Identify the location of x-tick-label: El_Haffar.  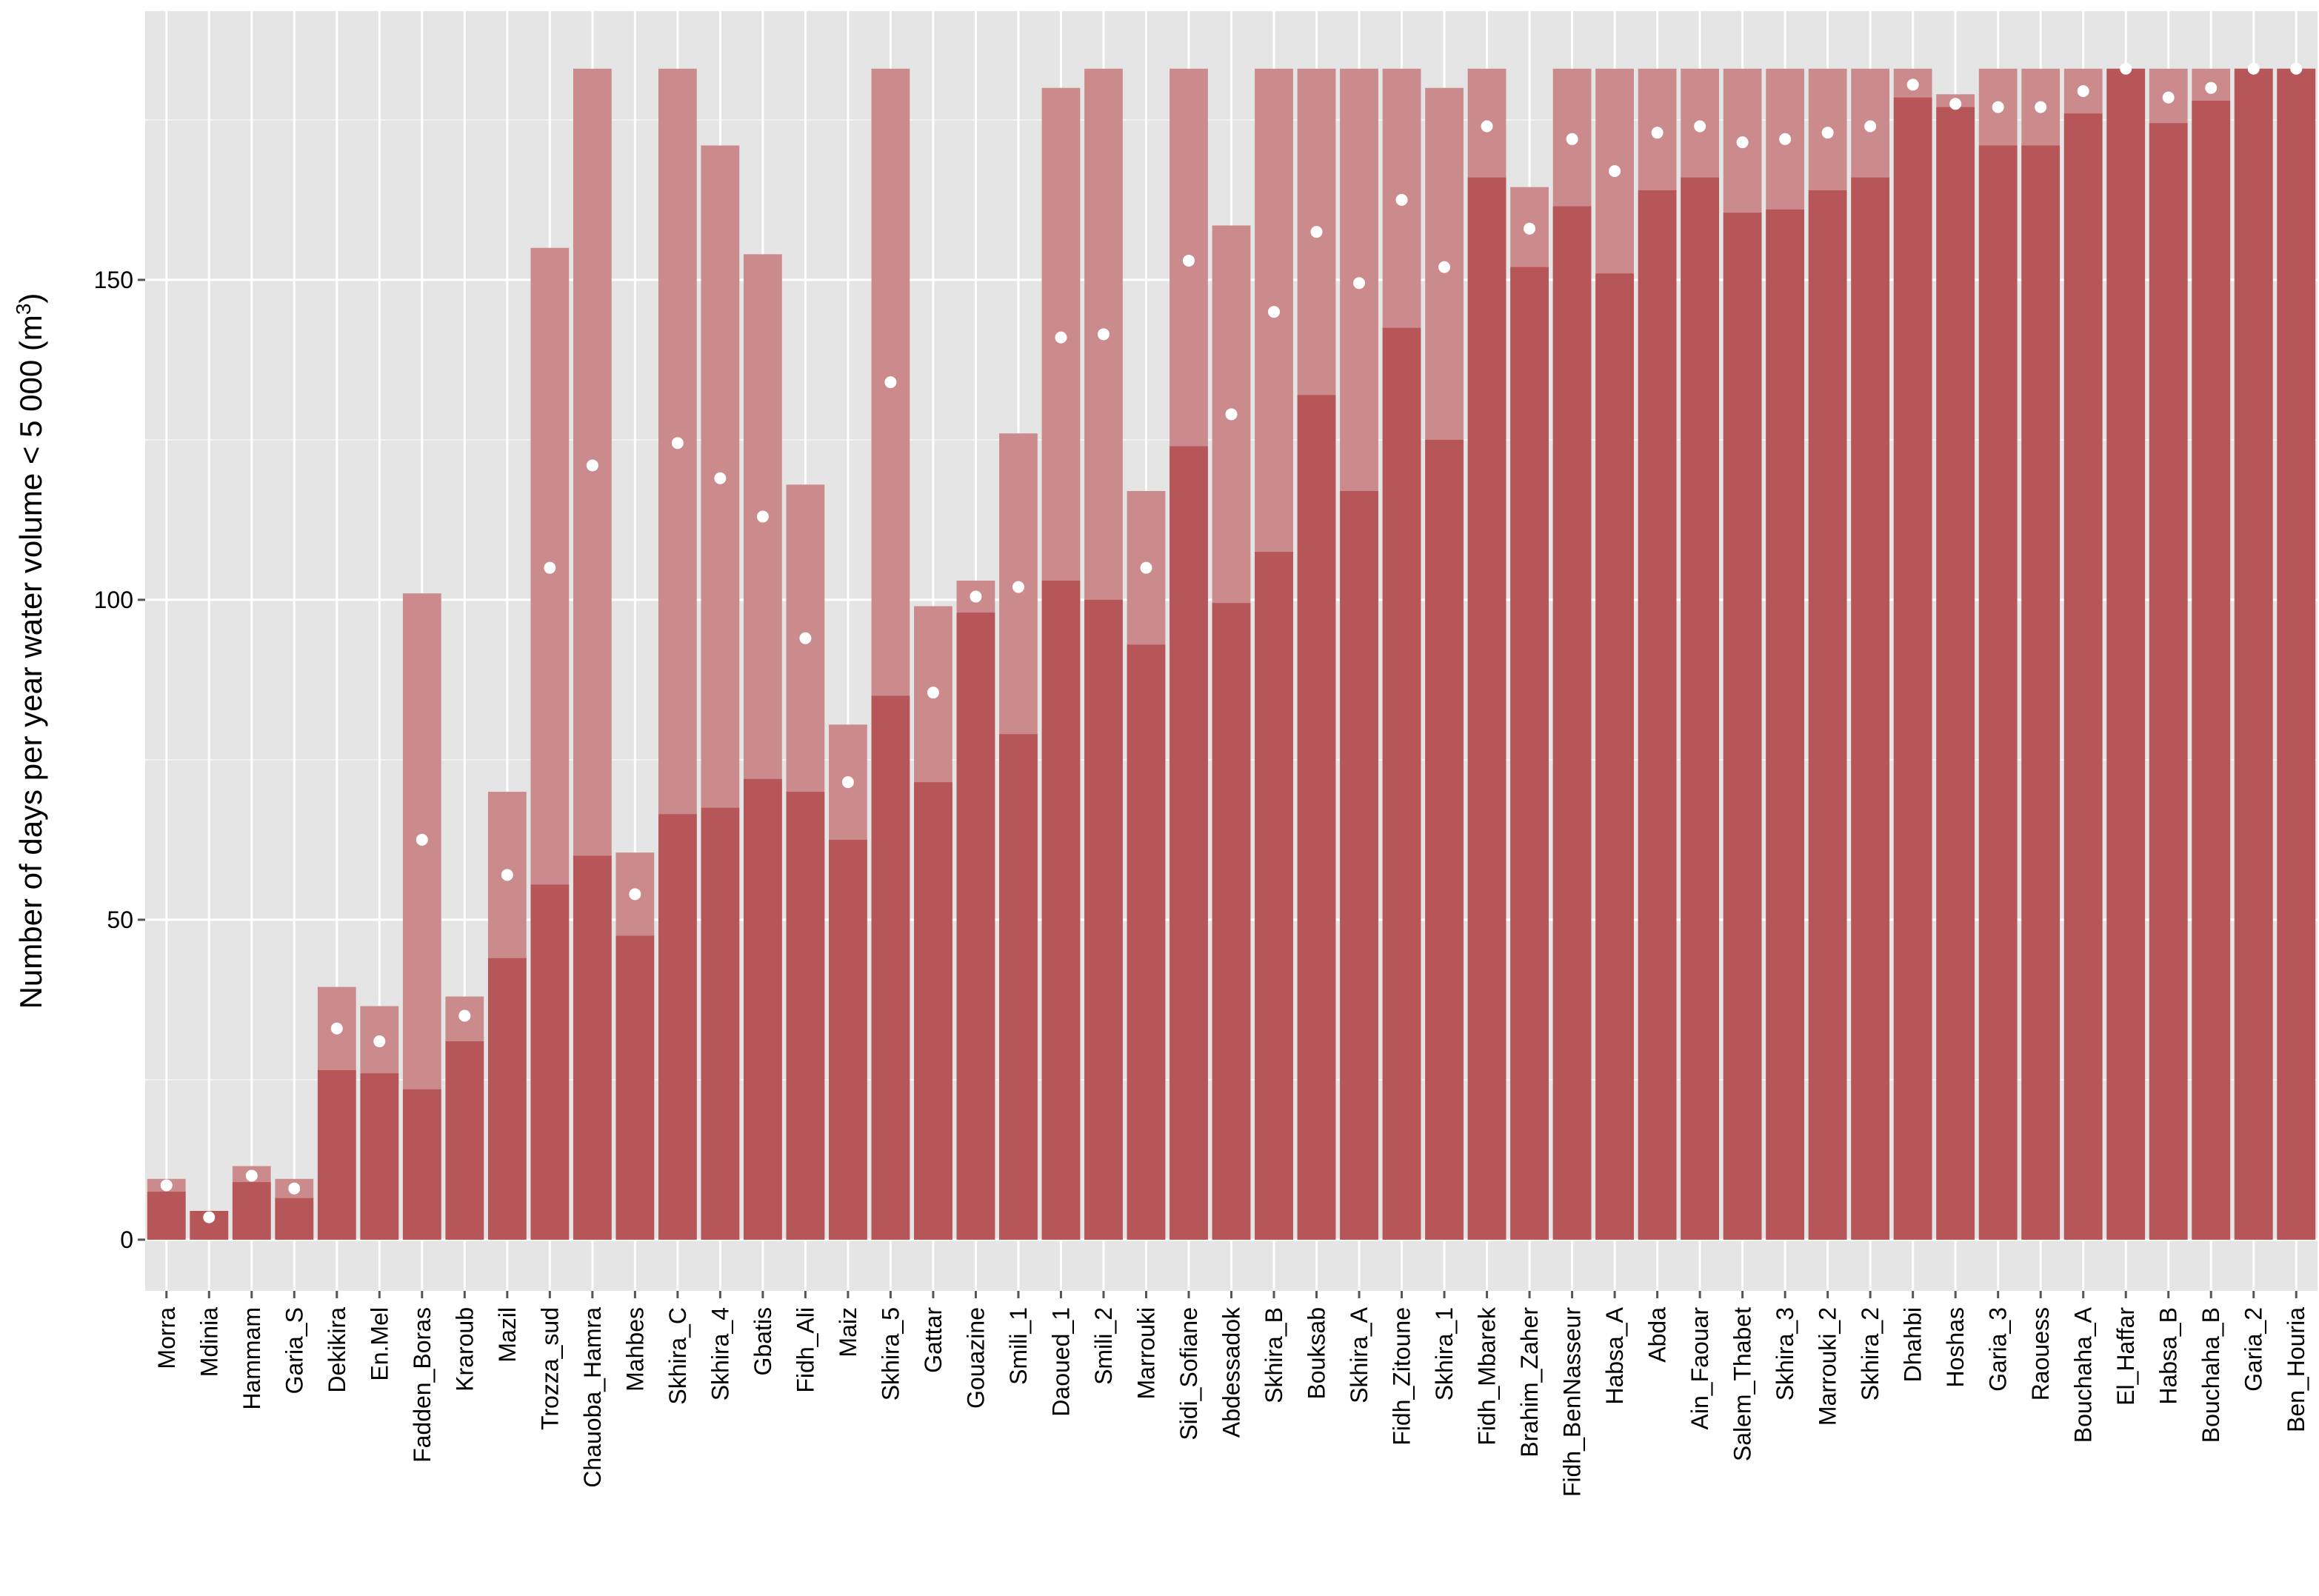
(2125, 1356).